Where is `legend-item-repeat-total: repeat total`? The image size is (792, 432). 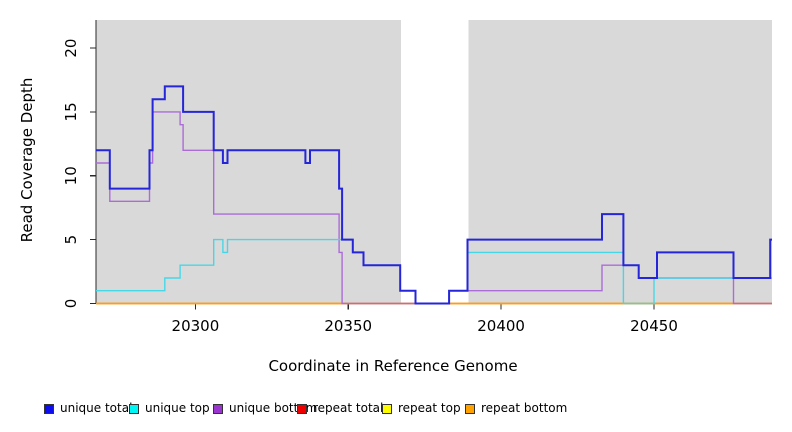 legend-item-repeat-total: repeat total is located at coordinates (340, 408).